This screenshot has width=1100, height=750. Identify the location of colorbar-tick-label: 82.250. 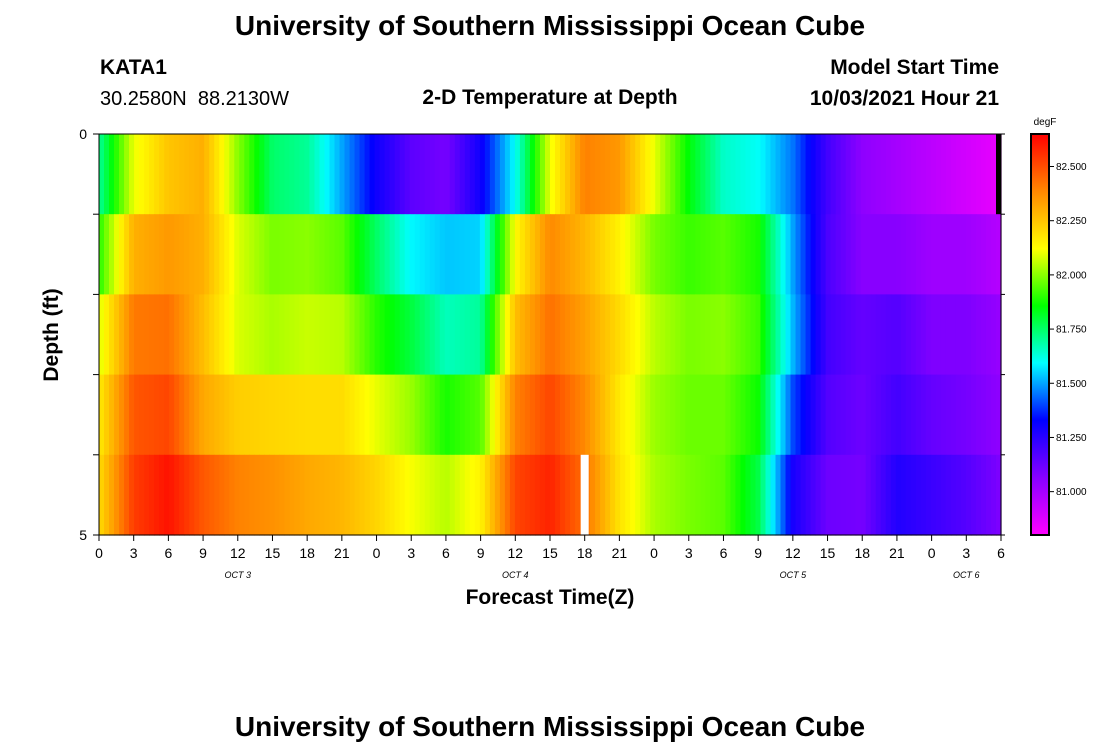
(1071, 221).